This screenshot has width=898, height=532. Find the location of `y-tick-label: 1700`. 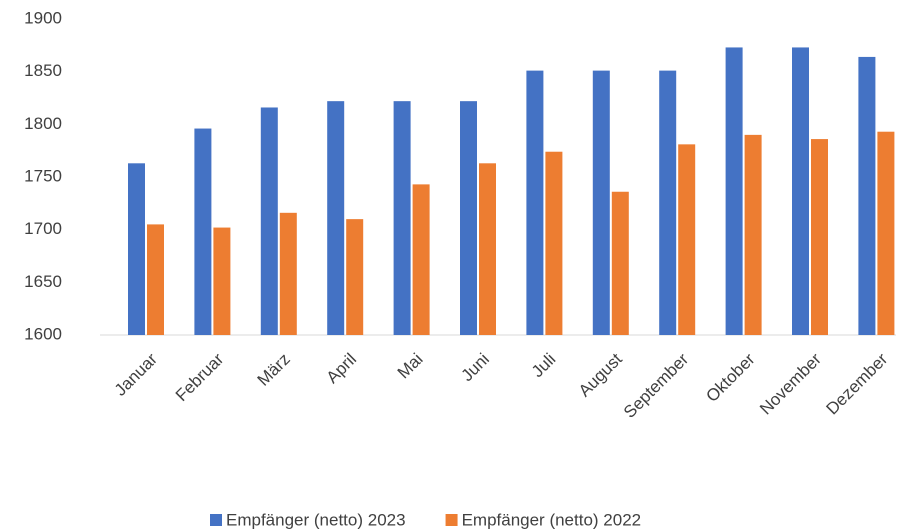

y-tick-label: 1700 is located at coordinates (43, 228).